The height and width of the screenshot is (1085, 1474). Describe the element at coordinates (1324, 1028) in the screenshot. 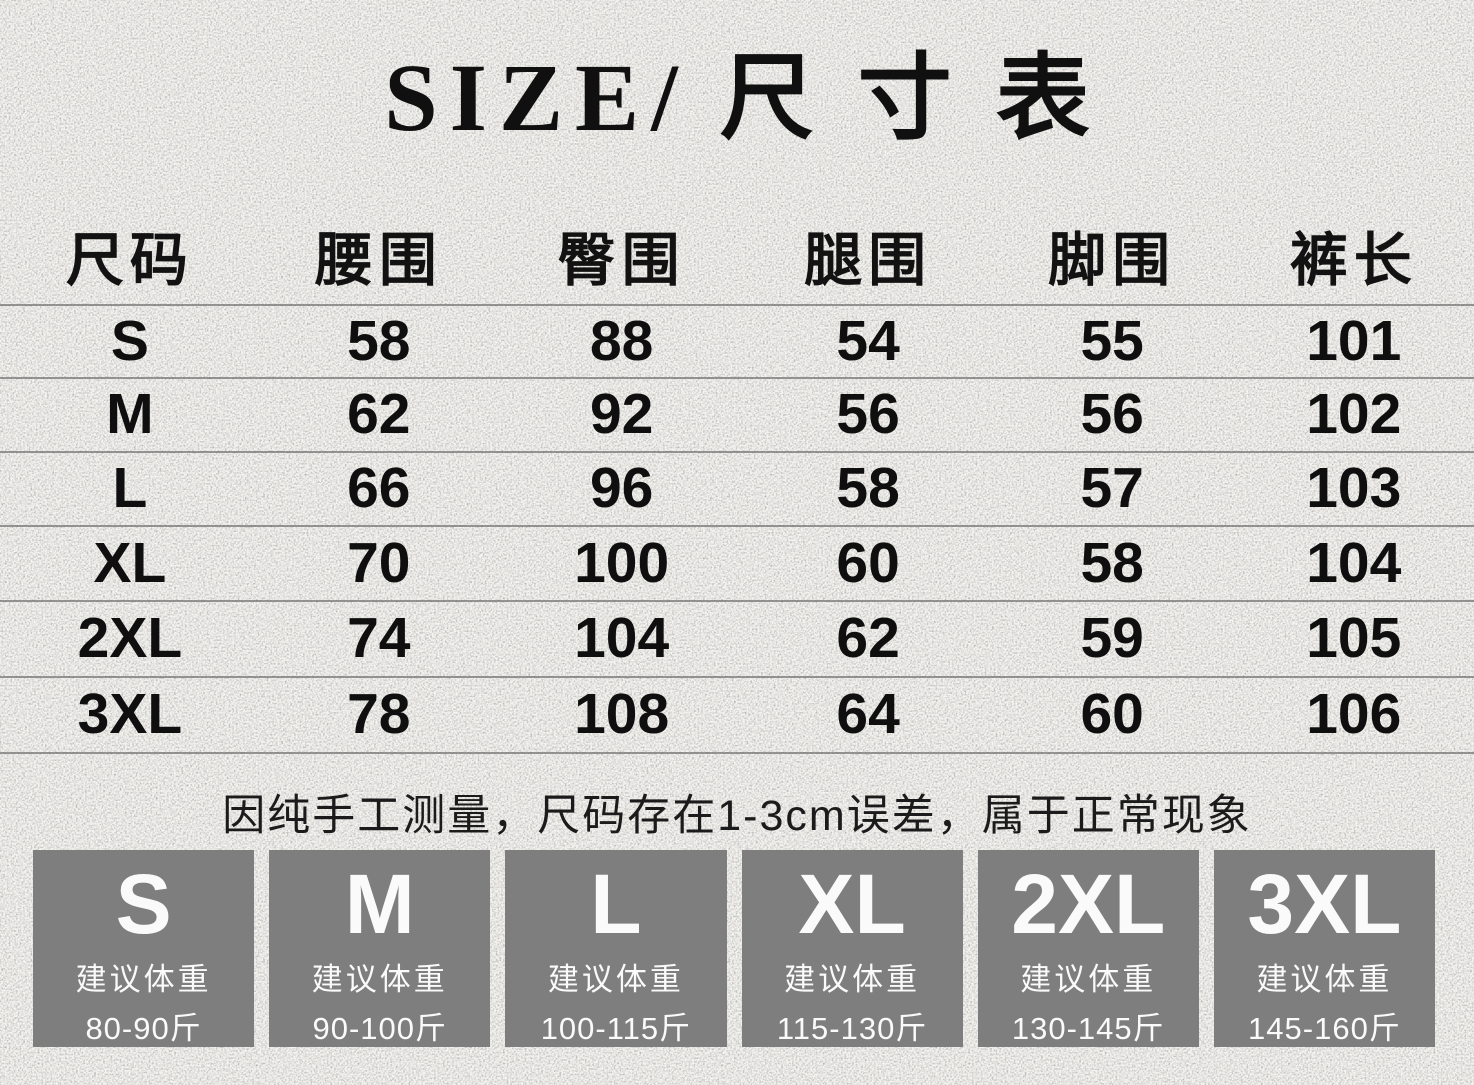

I see `weight-range: 145-160斤` at that location.